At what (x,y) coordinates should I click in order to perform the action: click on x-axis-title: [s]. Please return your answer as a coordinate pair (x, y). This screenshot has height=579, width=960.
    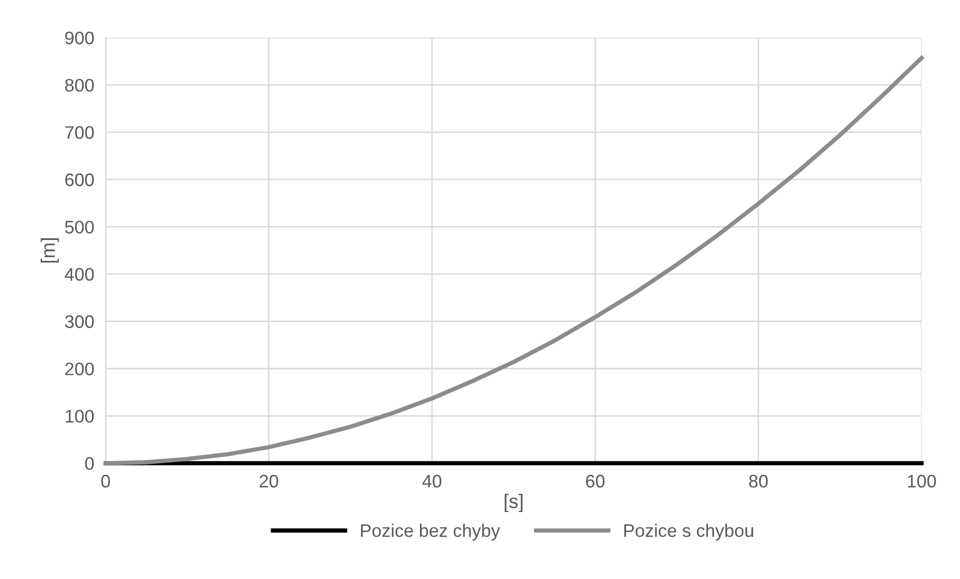
    Looking at the image, I should click on (513, 503).